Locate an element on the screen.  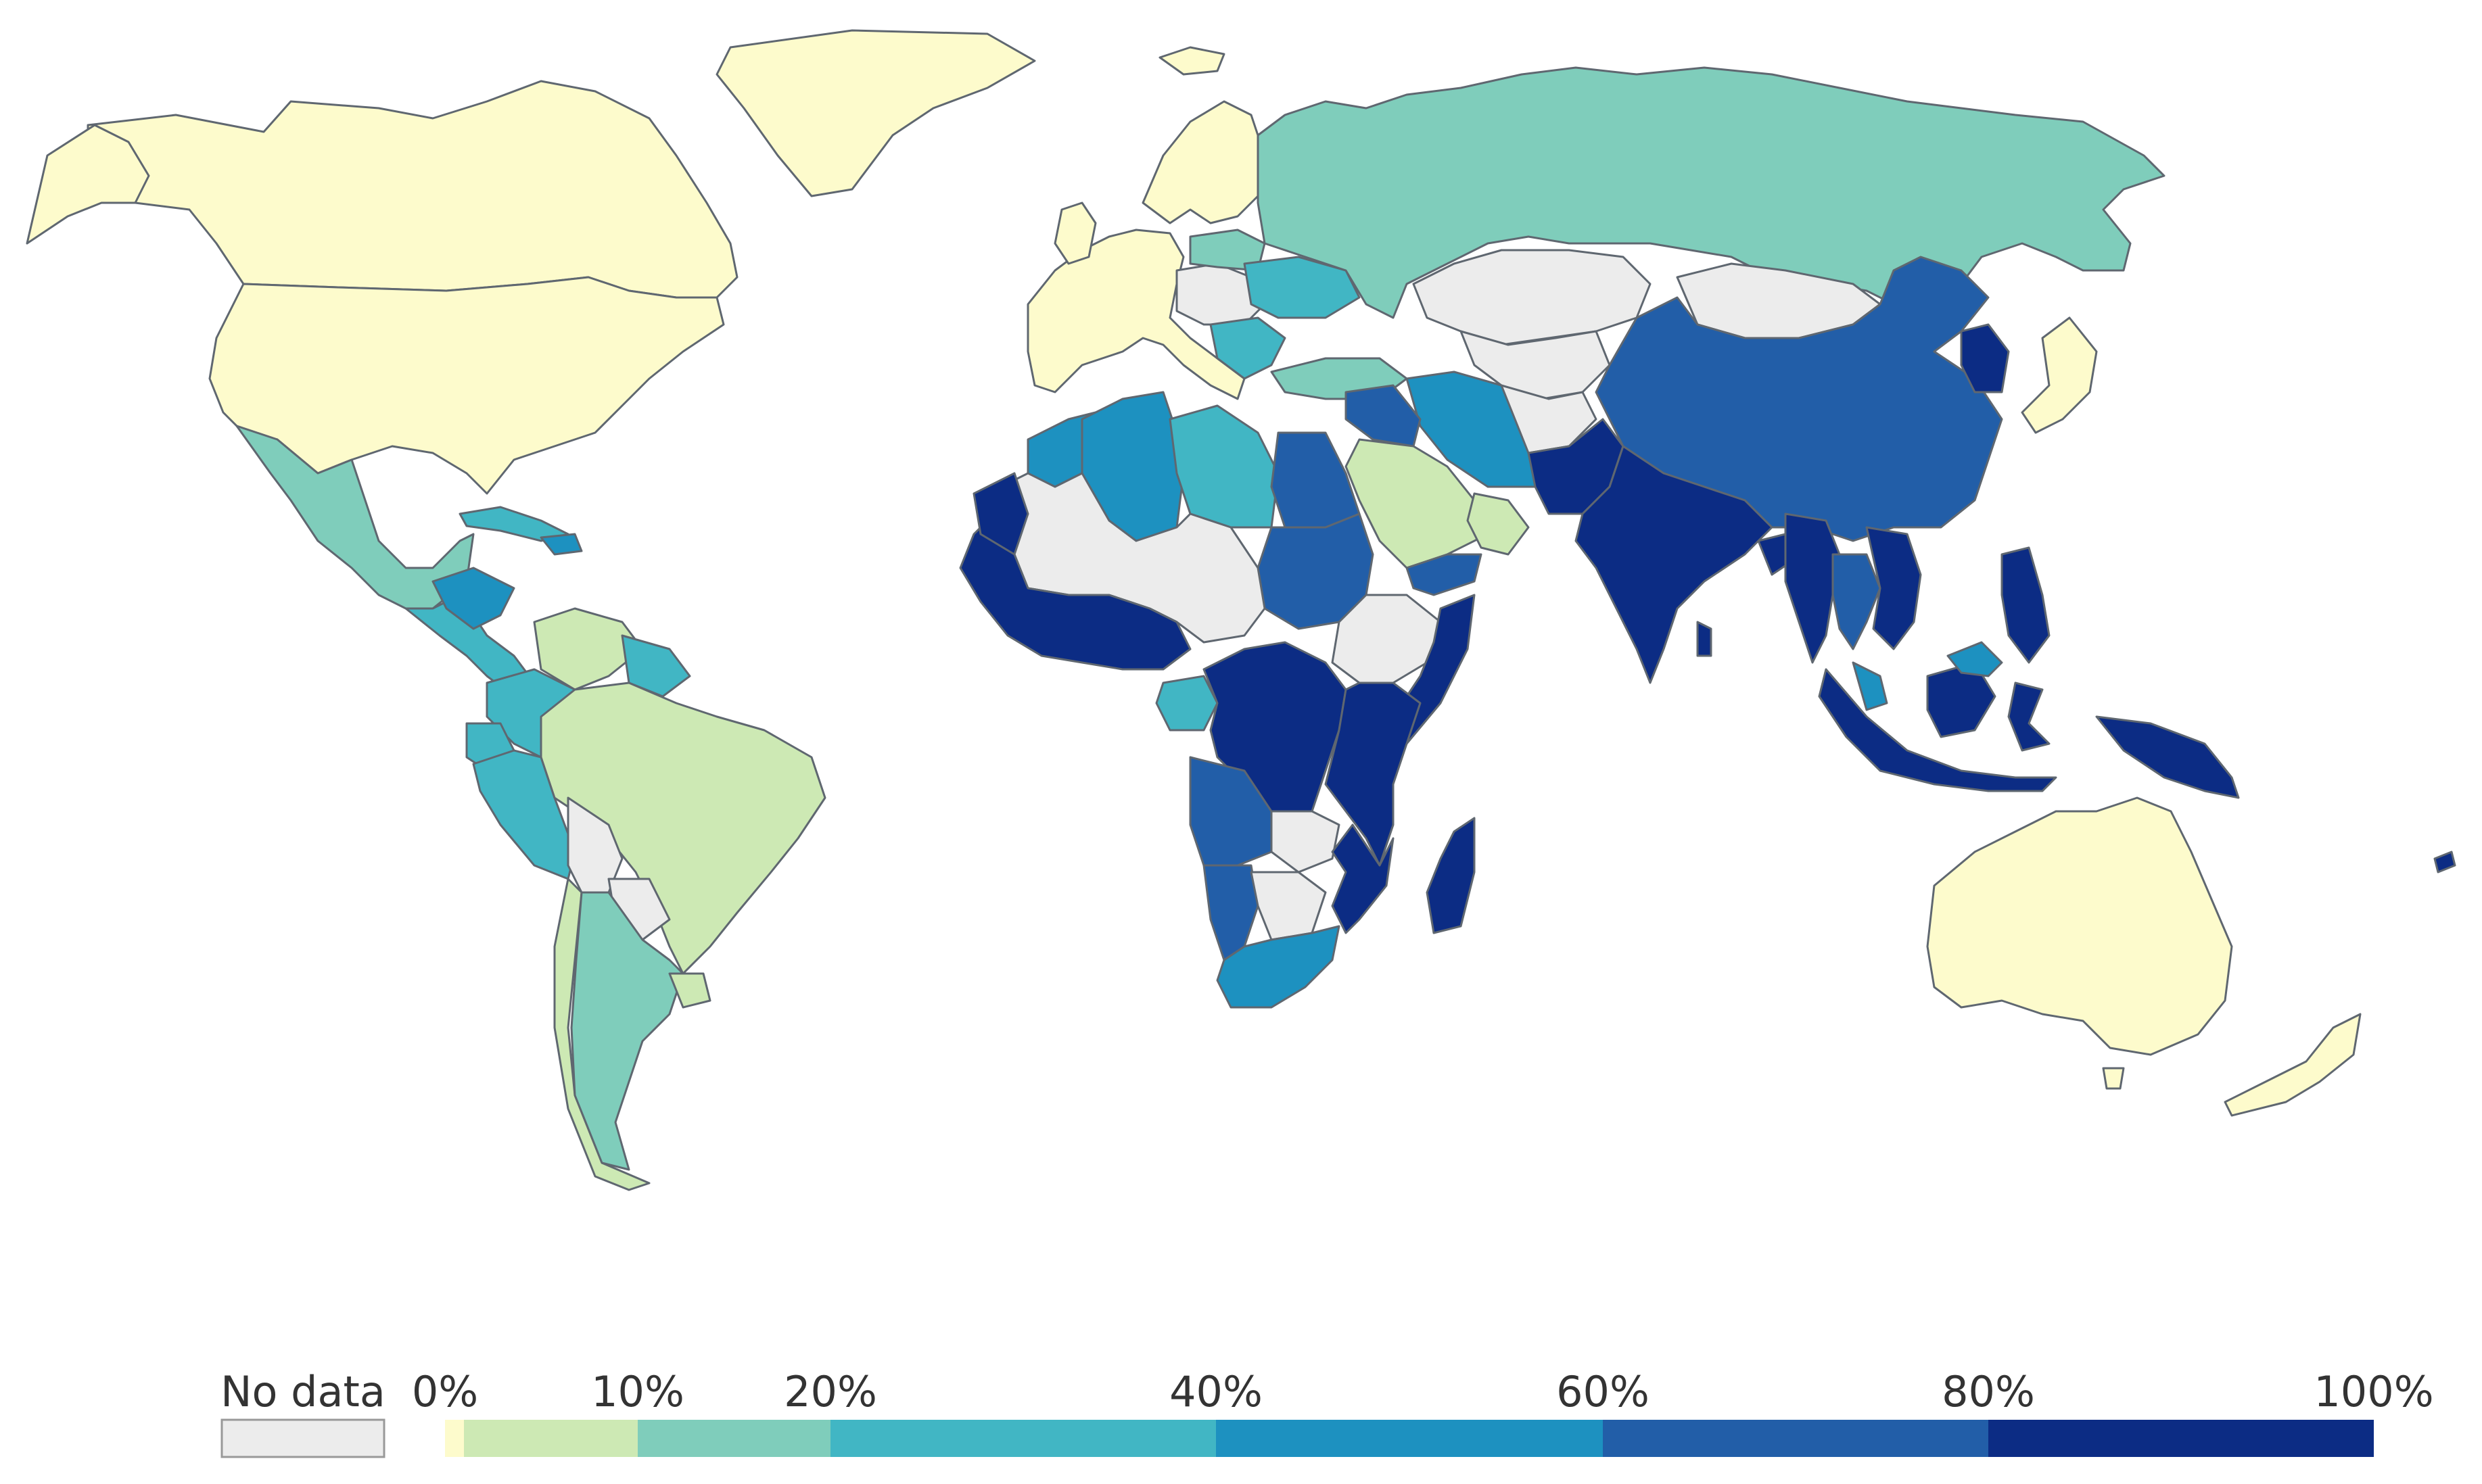
country-ukraine is located at coordinates (1302, 288).